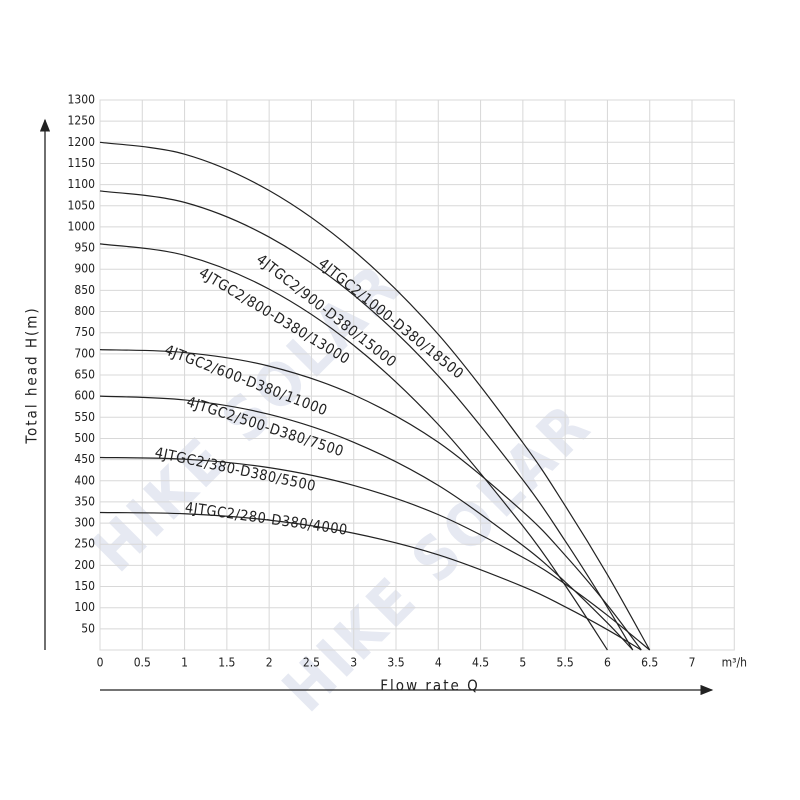 This screenshot has width=800, height=800. I want to click on x-tick-label: 0.5, so click(142, 663).